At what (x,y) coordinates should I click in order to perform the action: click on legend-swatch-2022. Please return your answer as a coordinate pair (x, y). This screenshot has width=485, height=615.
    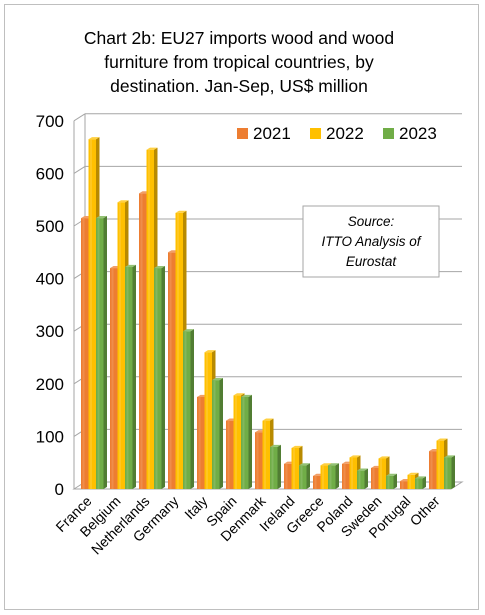
    Looking at the image, I should click on (315, 133).